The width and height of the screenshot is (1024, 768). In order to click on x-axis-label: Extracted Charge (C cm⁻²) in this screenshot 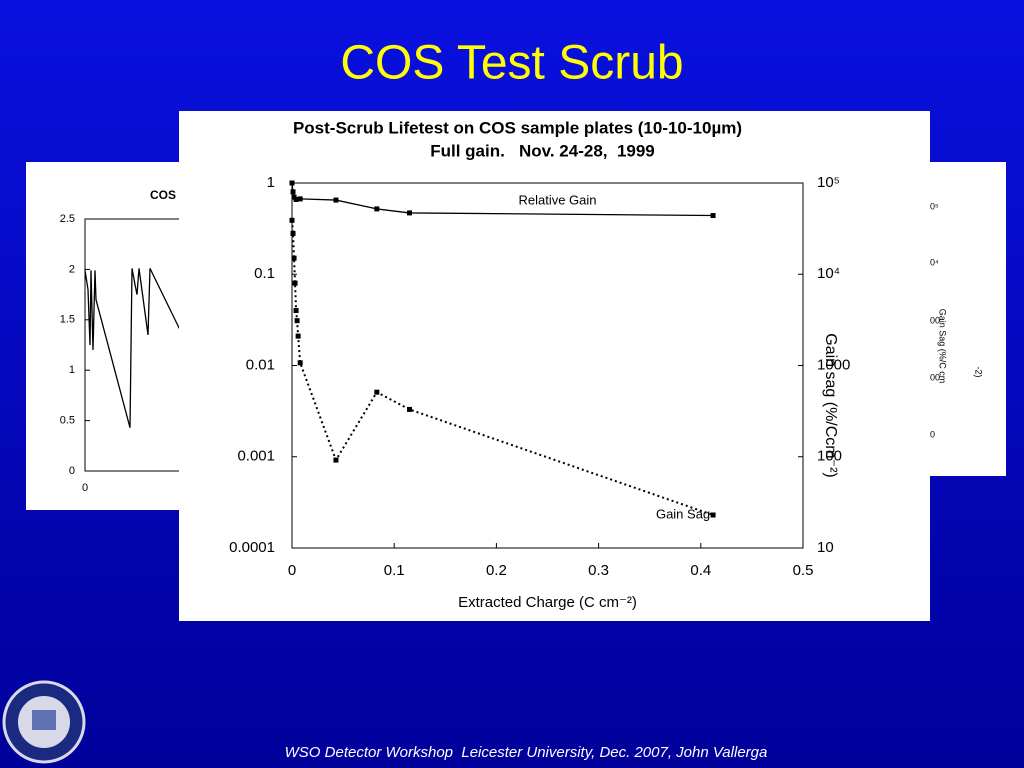, I will do `click(547, 602)`.